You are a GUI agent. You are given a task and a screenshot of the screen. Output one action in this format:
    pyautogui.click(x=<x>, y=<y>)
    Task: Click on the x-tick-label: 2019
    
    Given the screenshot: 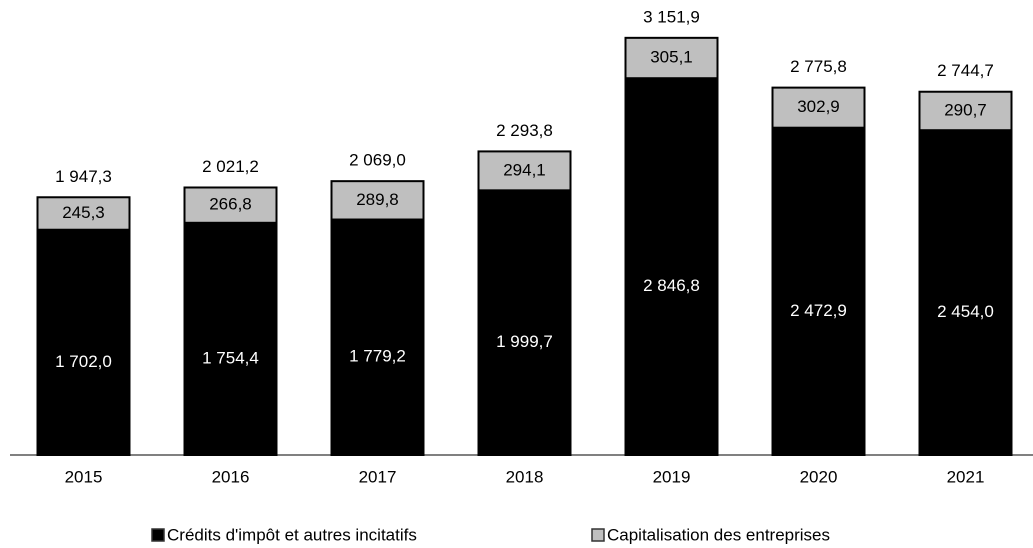 What is the action you would take?
    pyautogui.click(x=672, y=476)
    